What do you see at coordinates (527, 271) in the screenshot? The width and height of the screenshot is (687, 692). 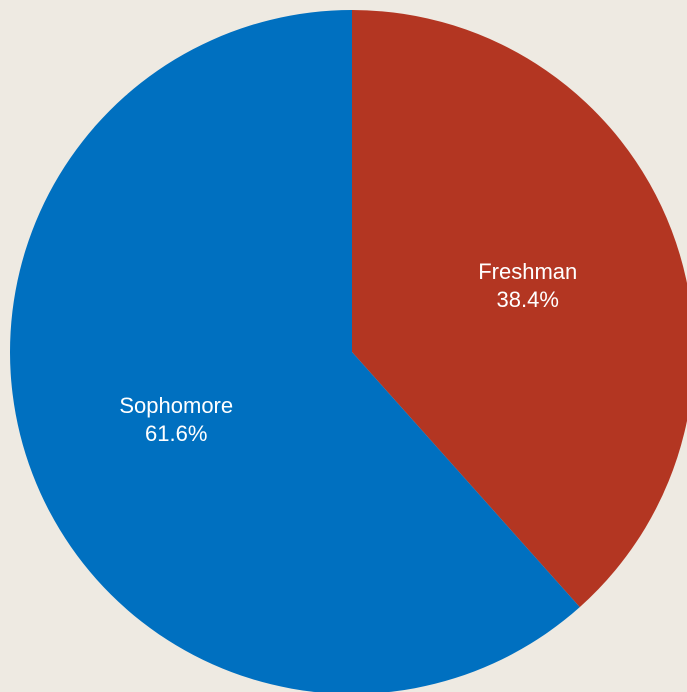 I see `slice-label-freshman: Freshman` at bounding box center [527, 271].